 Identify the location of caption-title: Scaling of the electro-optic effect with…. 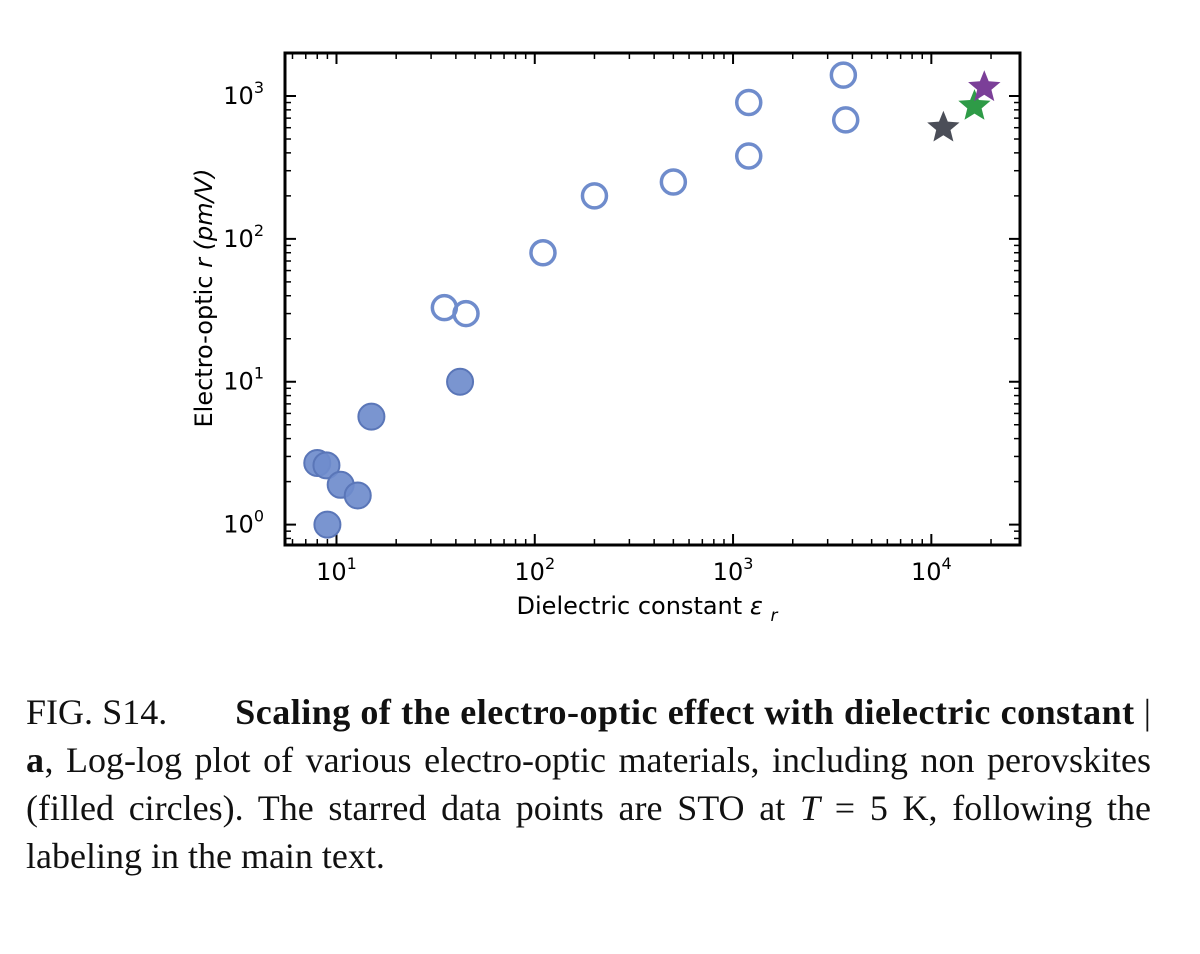
(685, 712).